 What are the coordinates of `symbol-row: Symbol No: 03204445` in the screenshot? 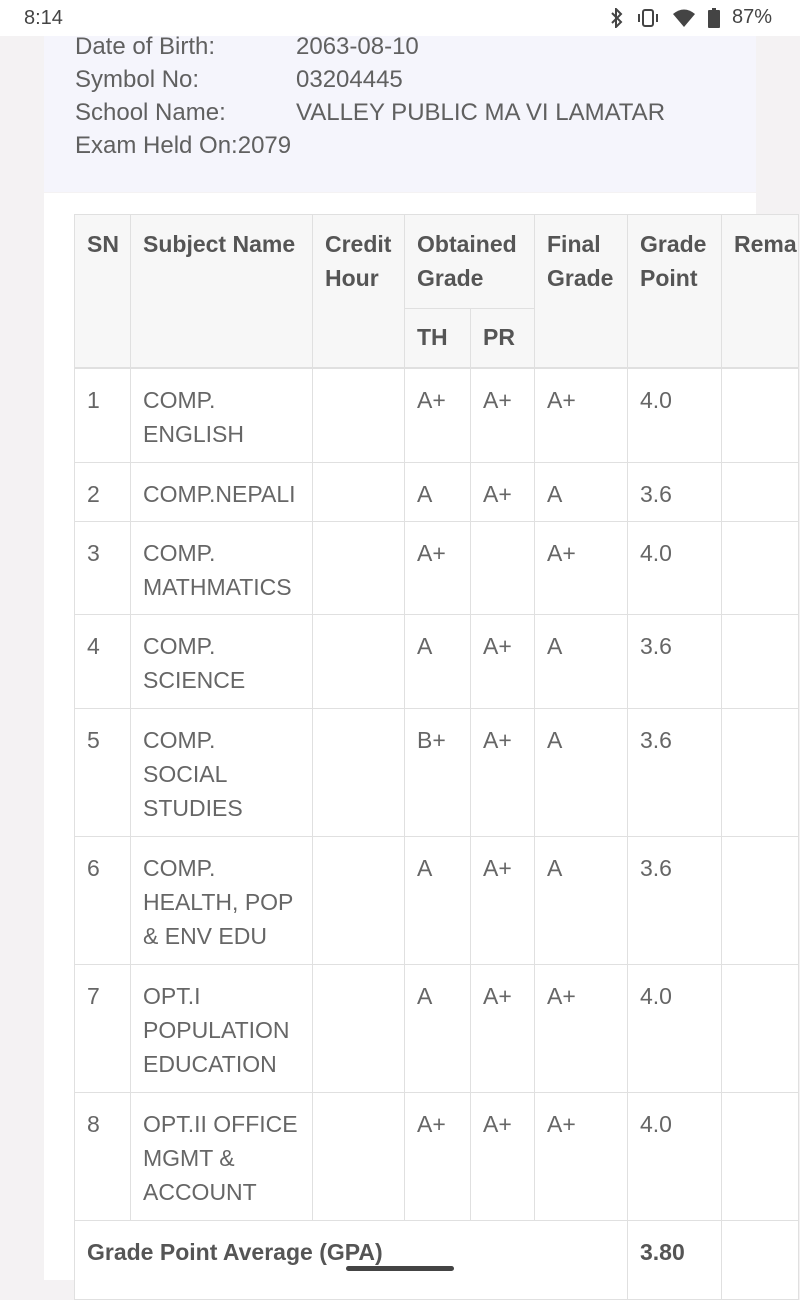 It's located at (239, 80).